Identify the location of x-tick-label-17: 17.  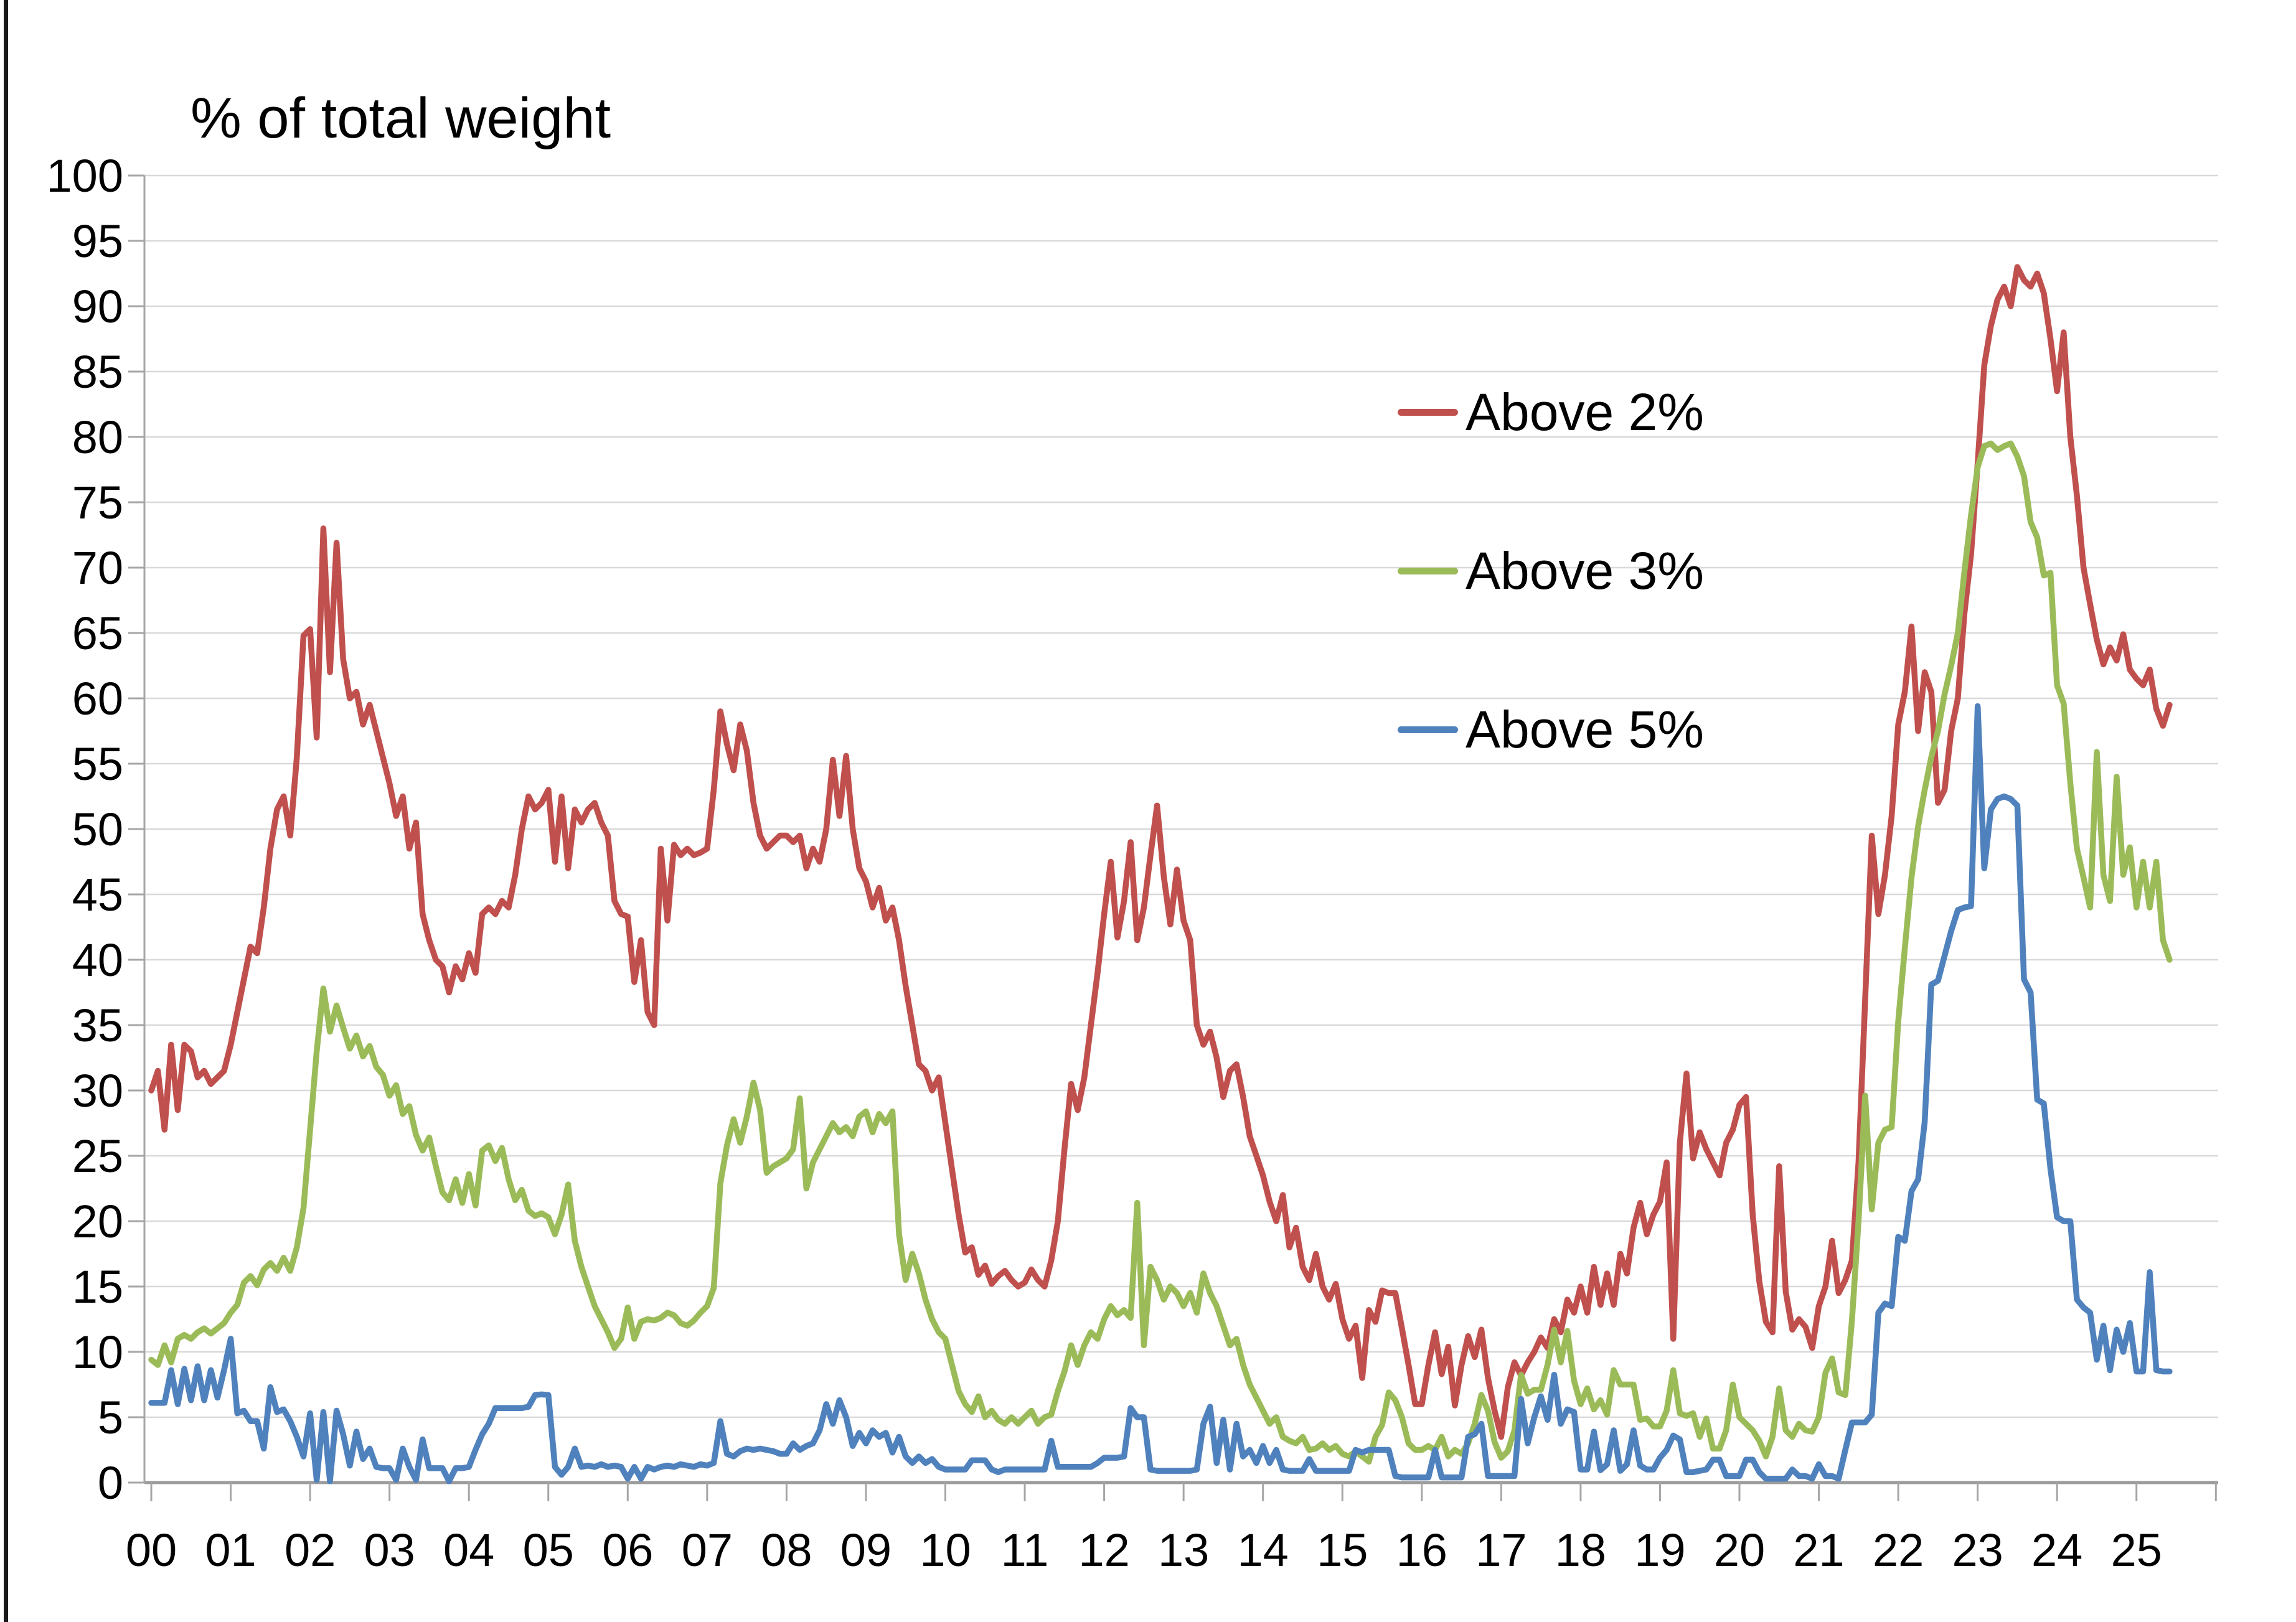
(1501, 1550).